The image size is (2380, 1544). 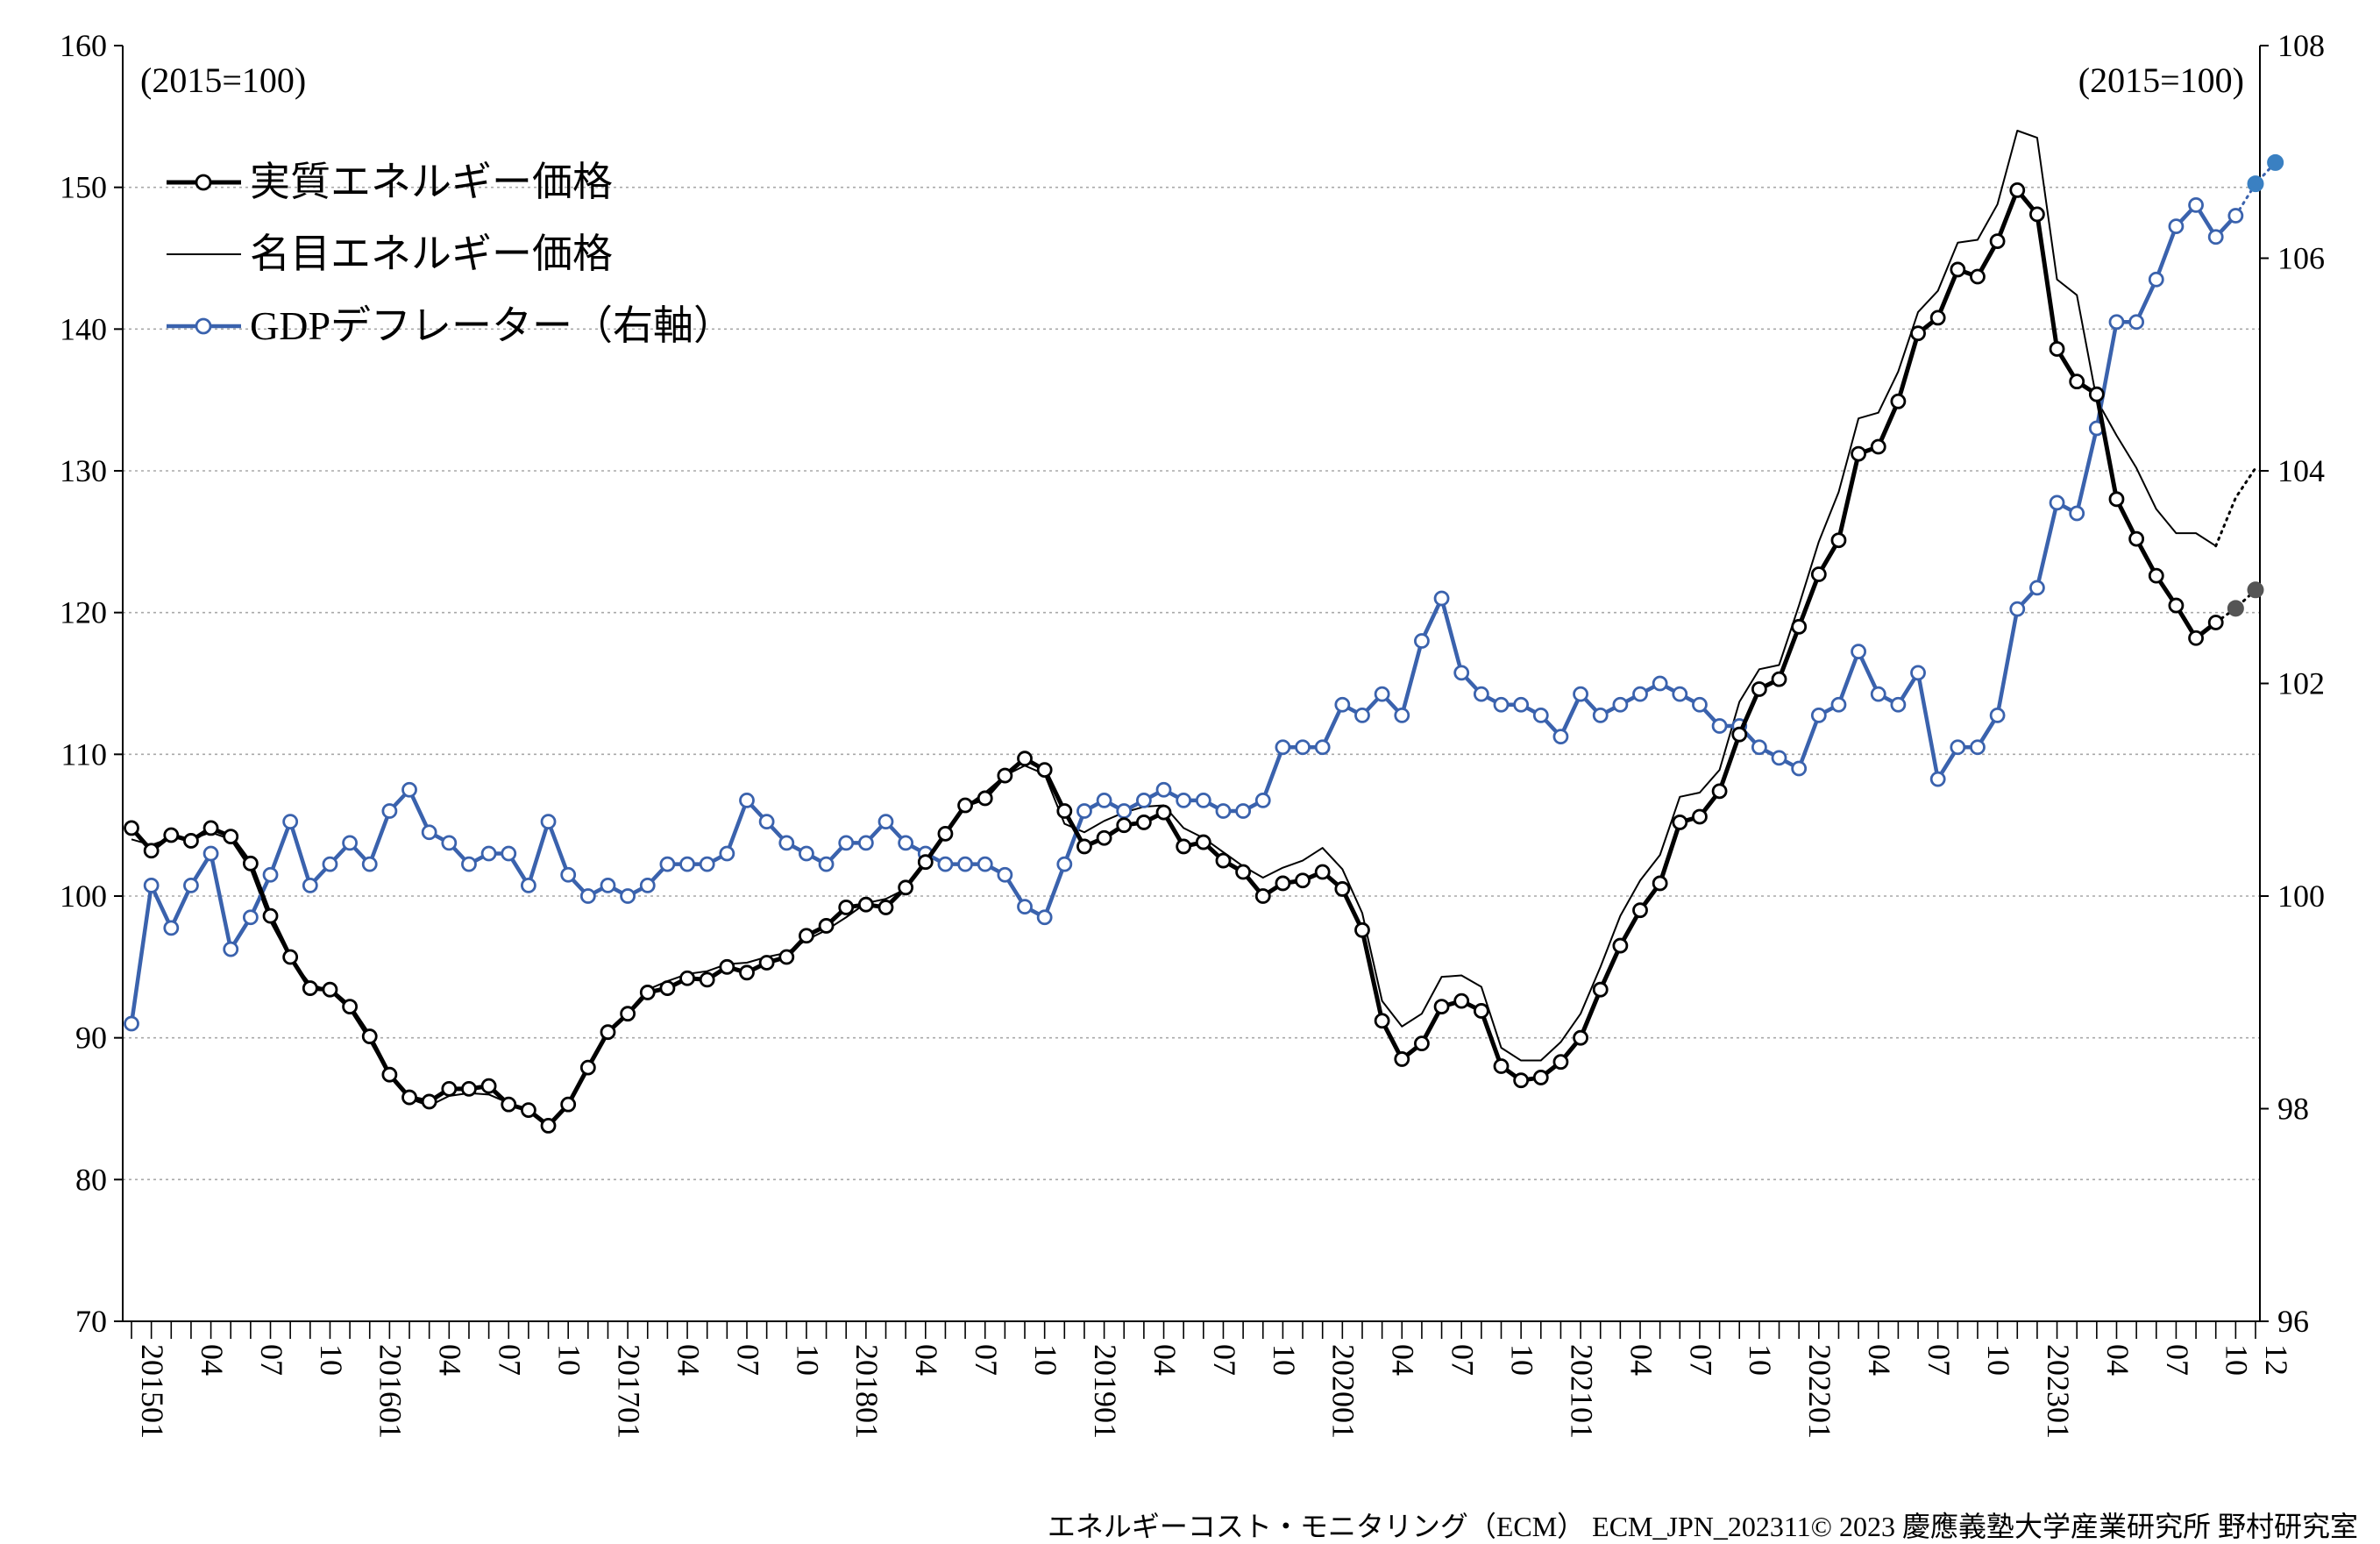 I want to click on x-tick-label: 202101, so click(x=1581, y=1392).